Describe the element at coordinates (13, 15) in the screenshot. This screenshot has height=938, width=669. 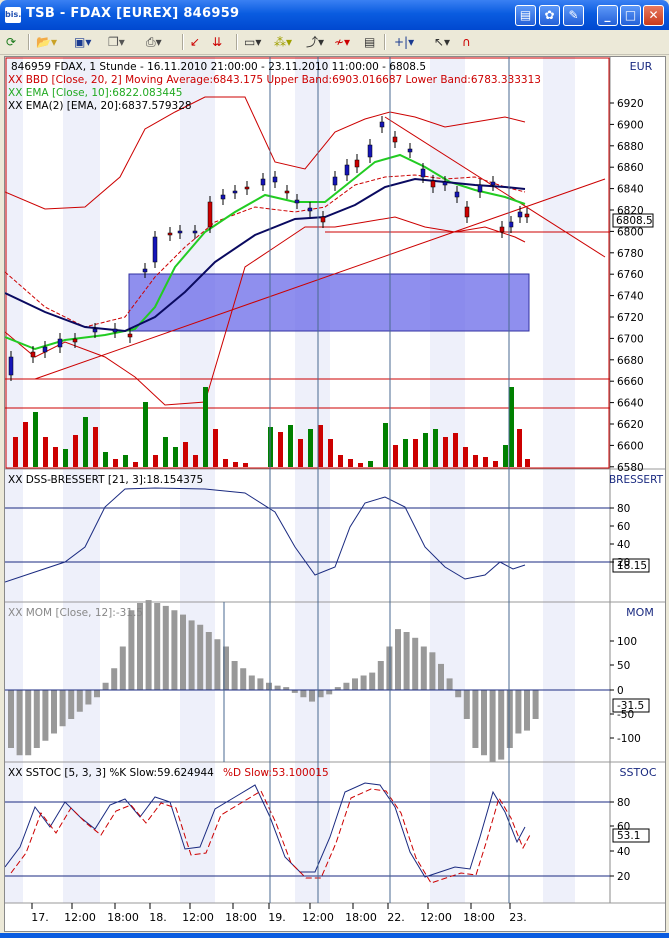
I see `app-logo: bis.` at that location.